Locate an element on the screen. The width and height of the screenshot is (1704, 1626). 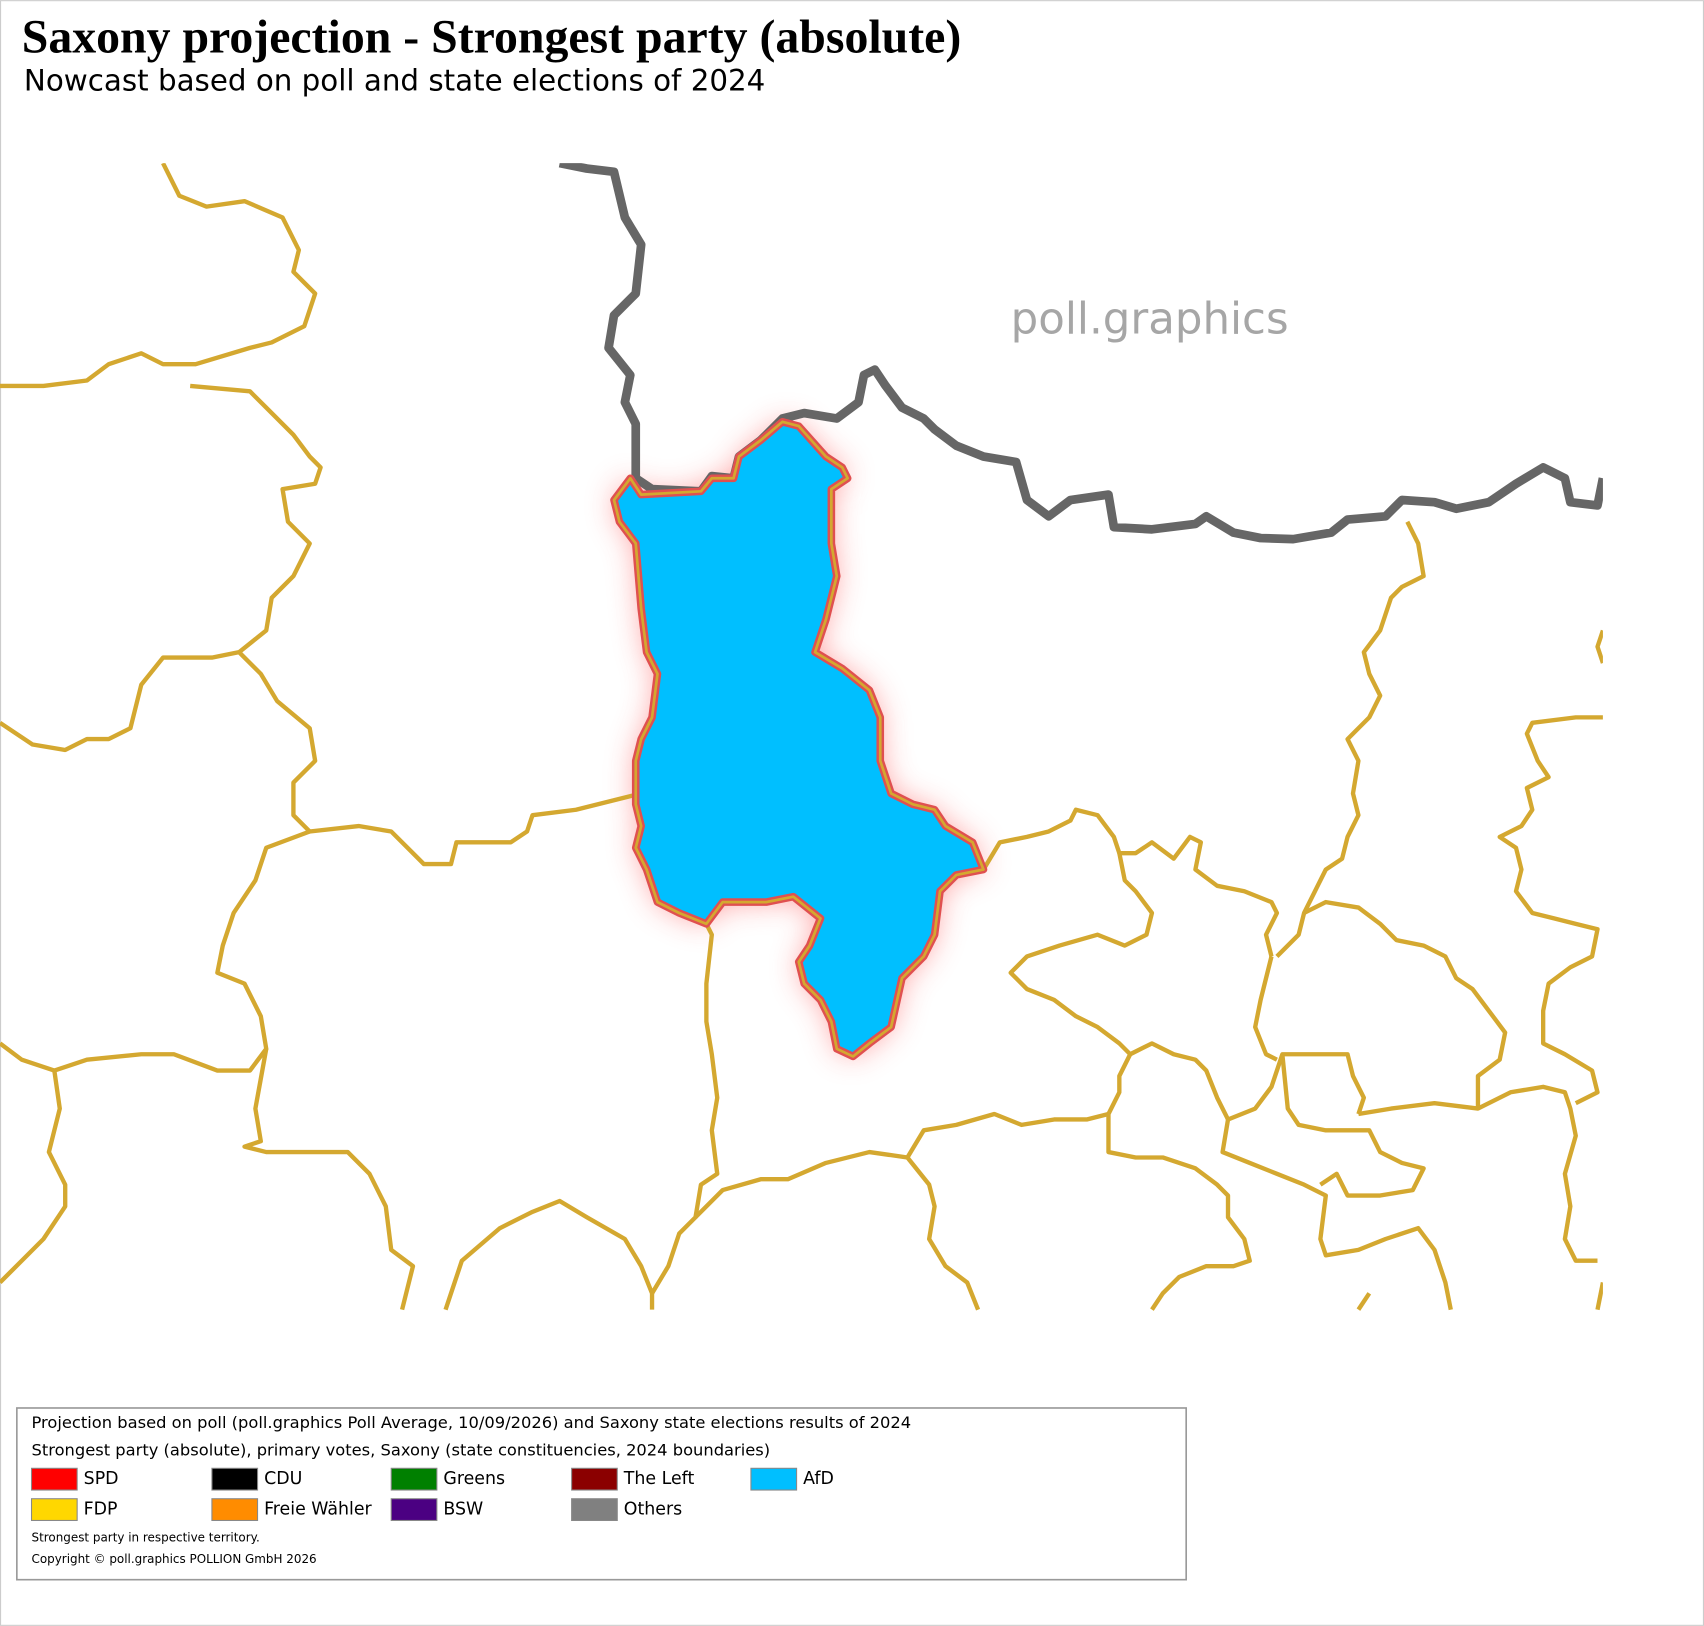
legend-note: Strongest party in respective territory. is located at coordinates (146, 1537).